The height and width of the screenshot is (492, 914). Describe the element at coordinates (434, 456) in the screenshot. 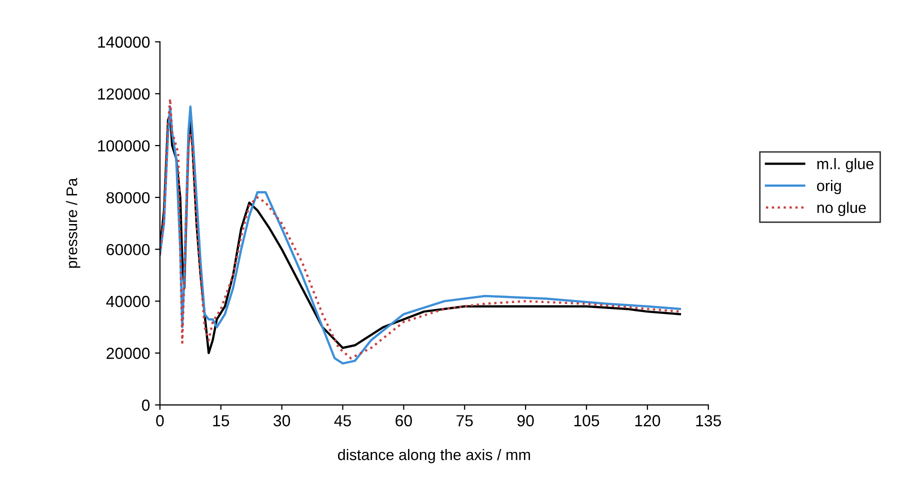

I see `x-axis-title: distance along the axis / mm` at that location.